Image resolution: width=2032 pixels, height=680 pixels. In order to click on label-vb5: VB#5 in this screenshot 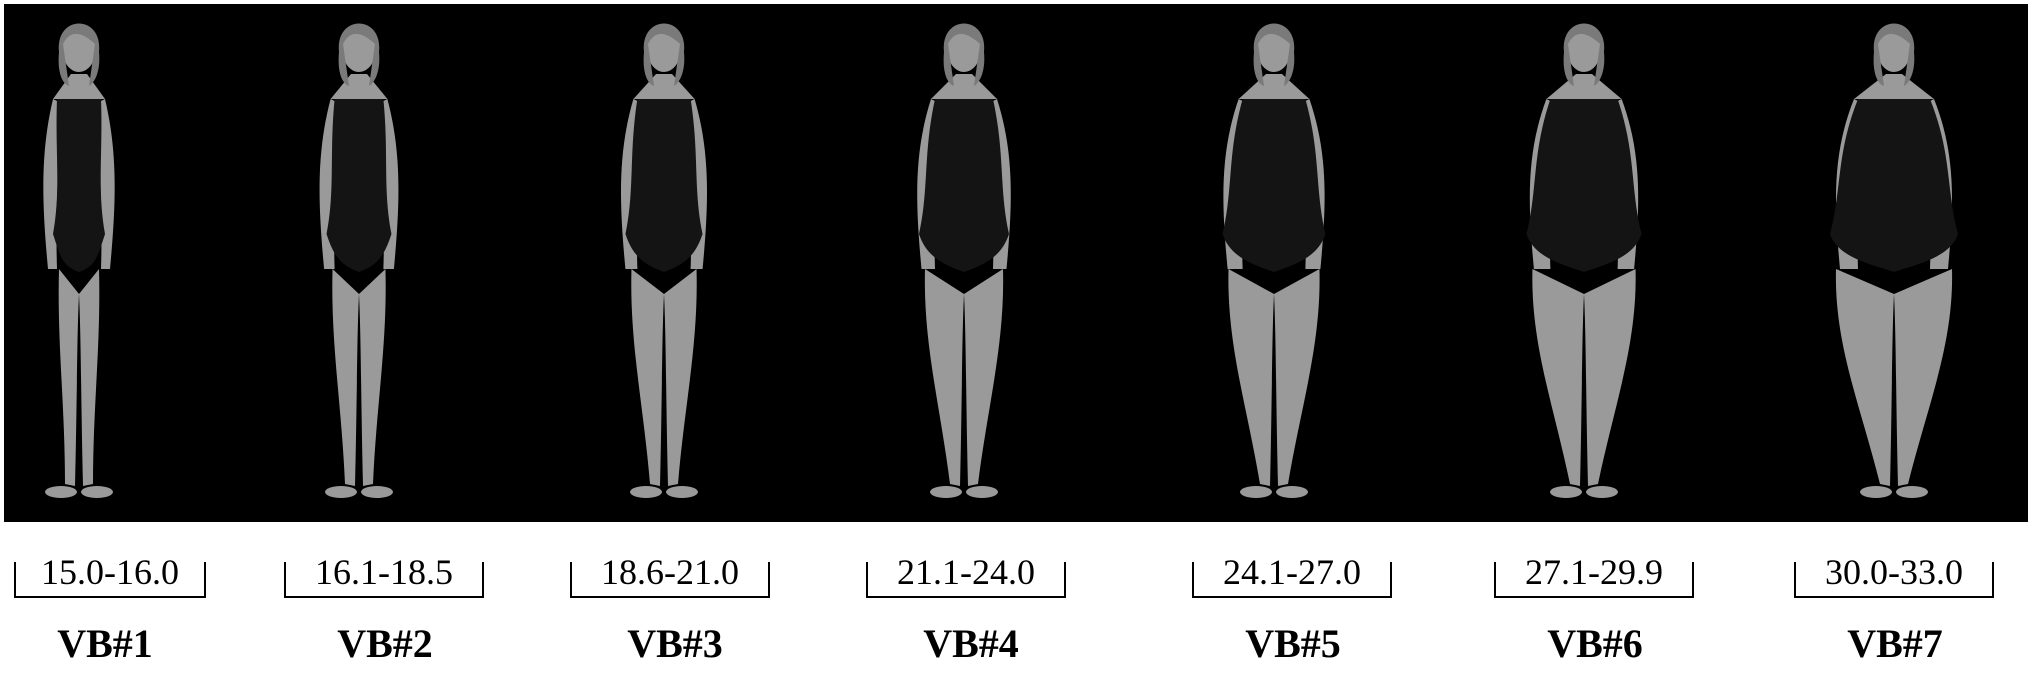, I will do `click(1293, 643)`.